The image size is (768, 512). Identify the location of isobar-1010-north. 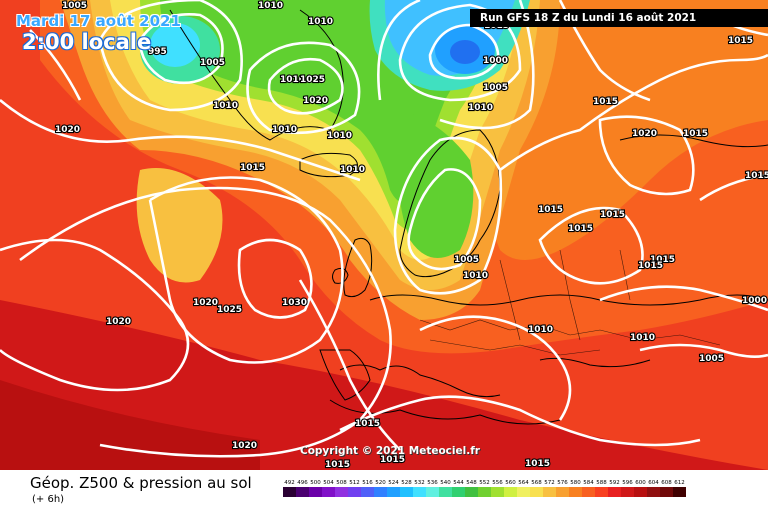
(456, 65).